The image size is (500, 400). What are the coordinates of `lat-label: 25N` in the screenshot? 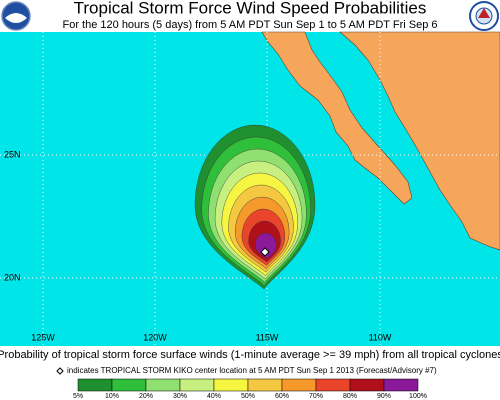 It's located at (12, 154).